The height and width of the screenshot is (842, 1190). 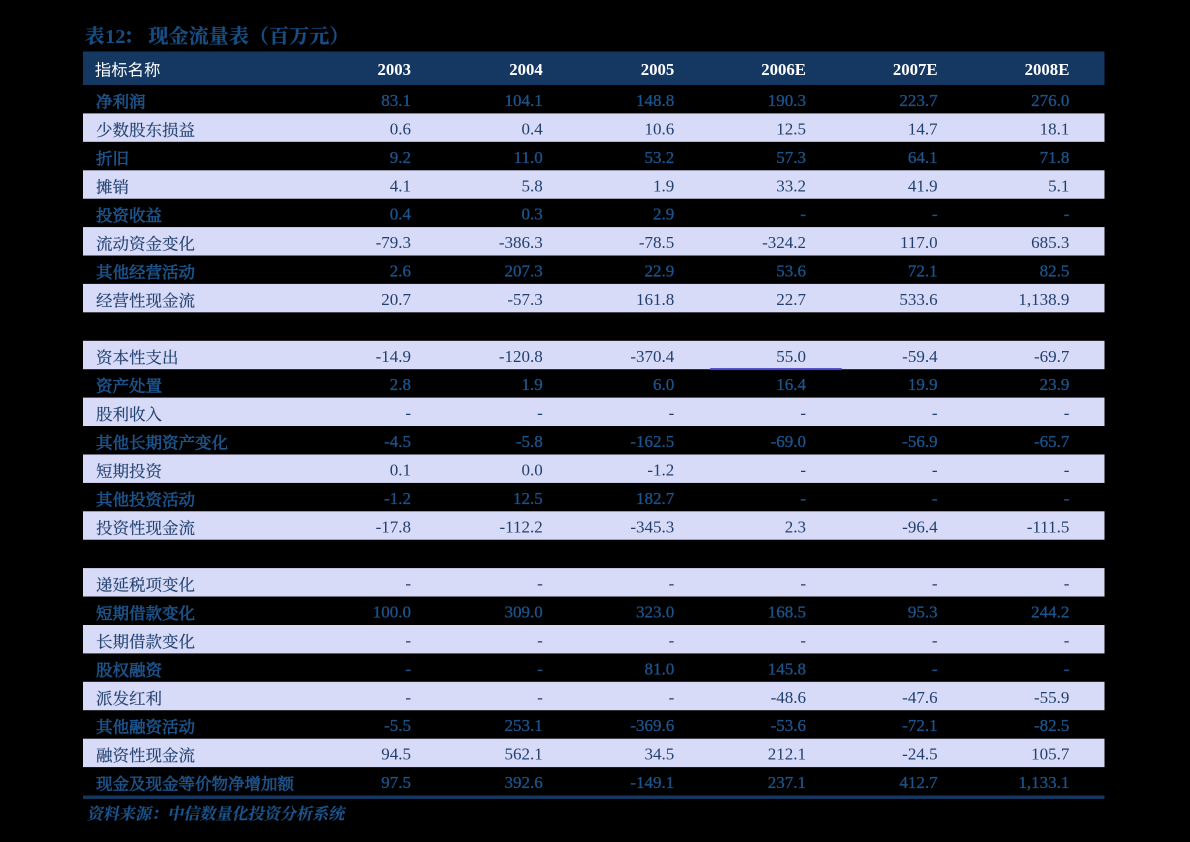 What do you see at coordinates (1048, 526) in the screenshot?
I see `svg-text: -111.5` at bounding box center [1048, 526].